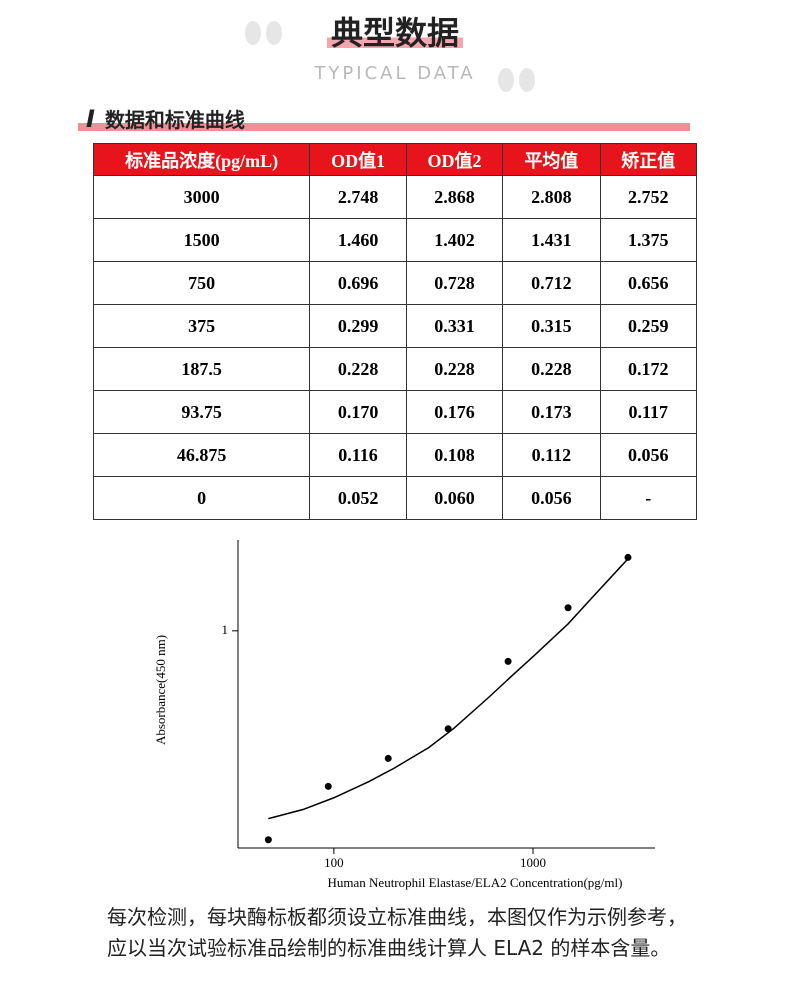 This screenshot has width=790, height=1004. I want to click on table-cell: 2.868, so click(454, 197).